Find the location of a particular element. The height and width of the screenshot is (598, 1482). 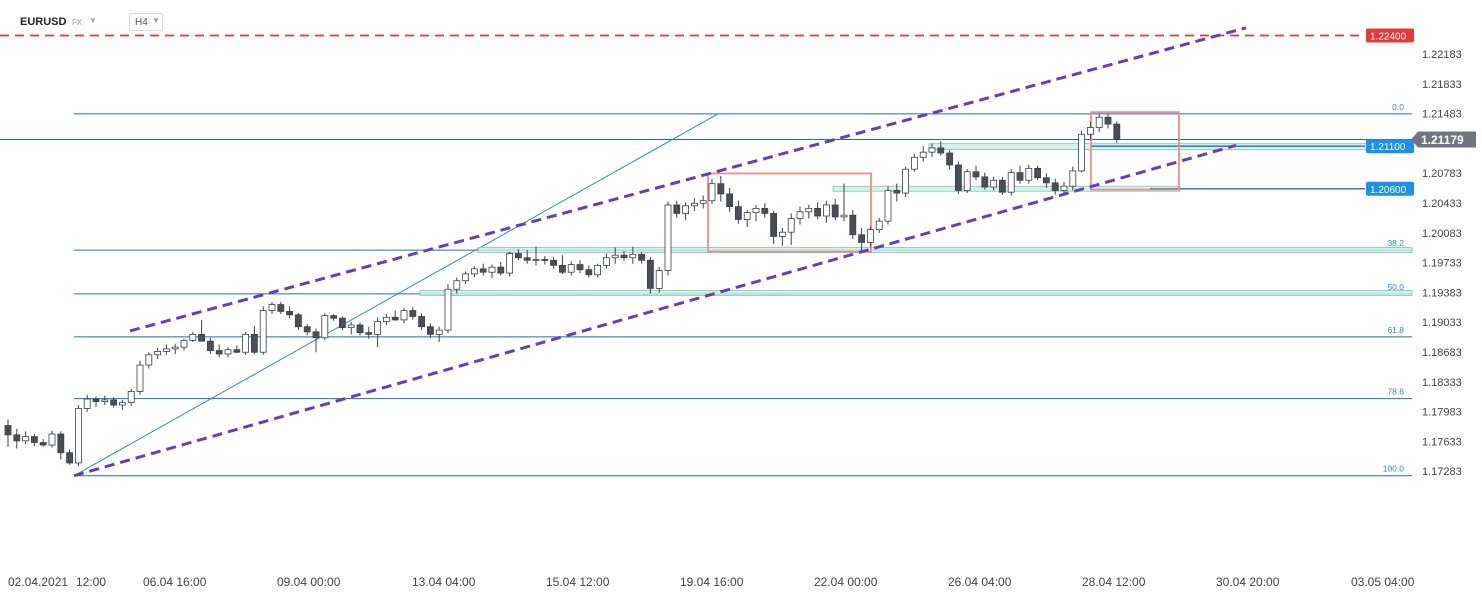

price-badge-1.20600-label: 1.20600 is located at coordinates (1388, 190).